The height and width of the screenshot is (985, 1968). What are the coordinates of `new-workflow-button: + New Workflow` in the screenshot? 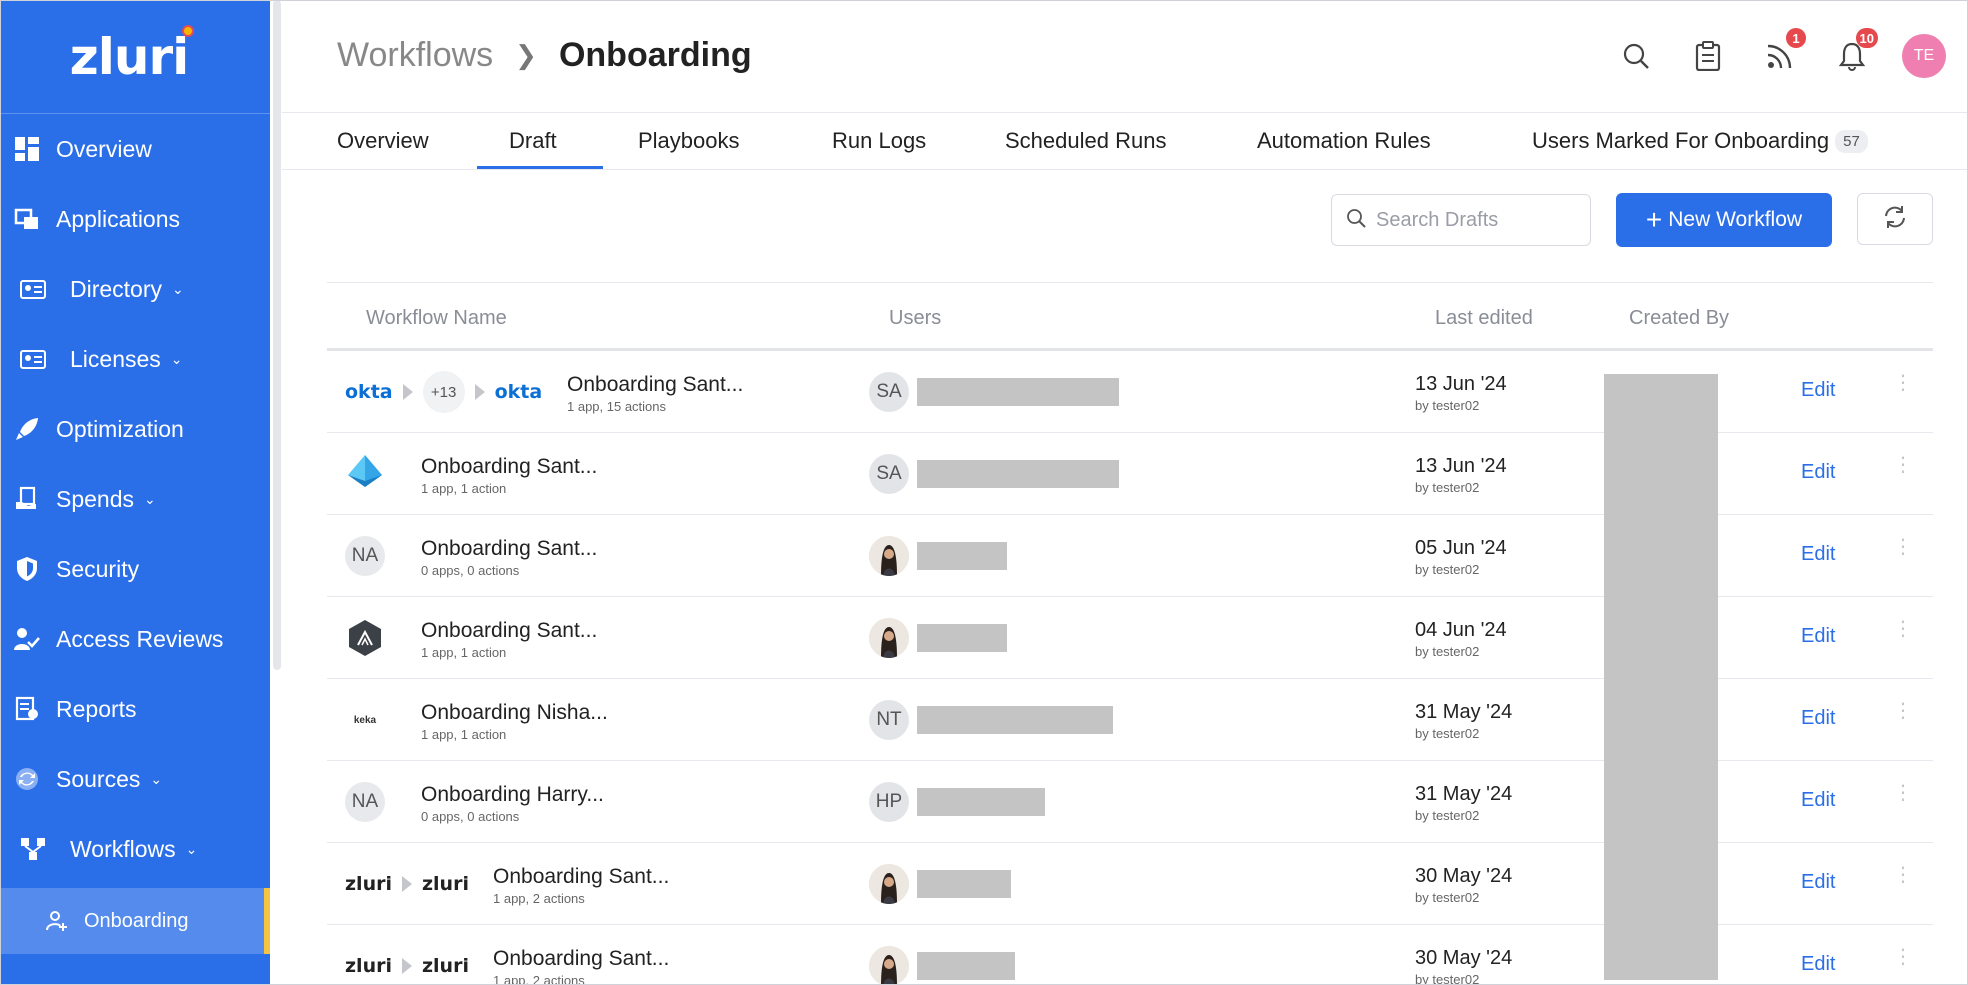 It's located at (1724, 220).